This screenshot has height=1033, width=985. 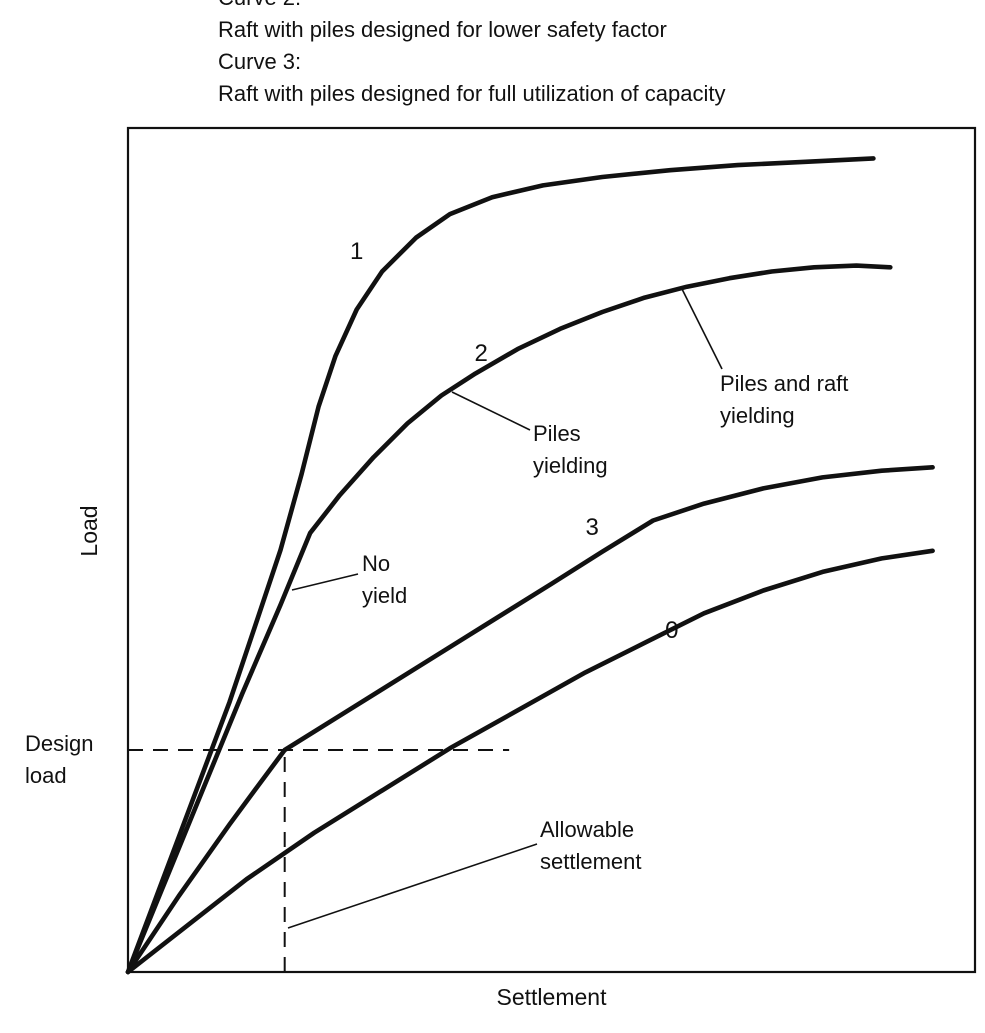 What do you see at coordinates (491, 411) in the screenshot?
I see `leader-piles-yielding` at bounding box center [491, 411].